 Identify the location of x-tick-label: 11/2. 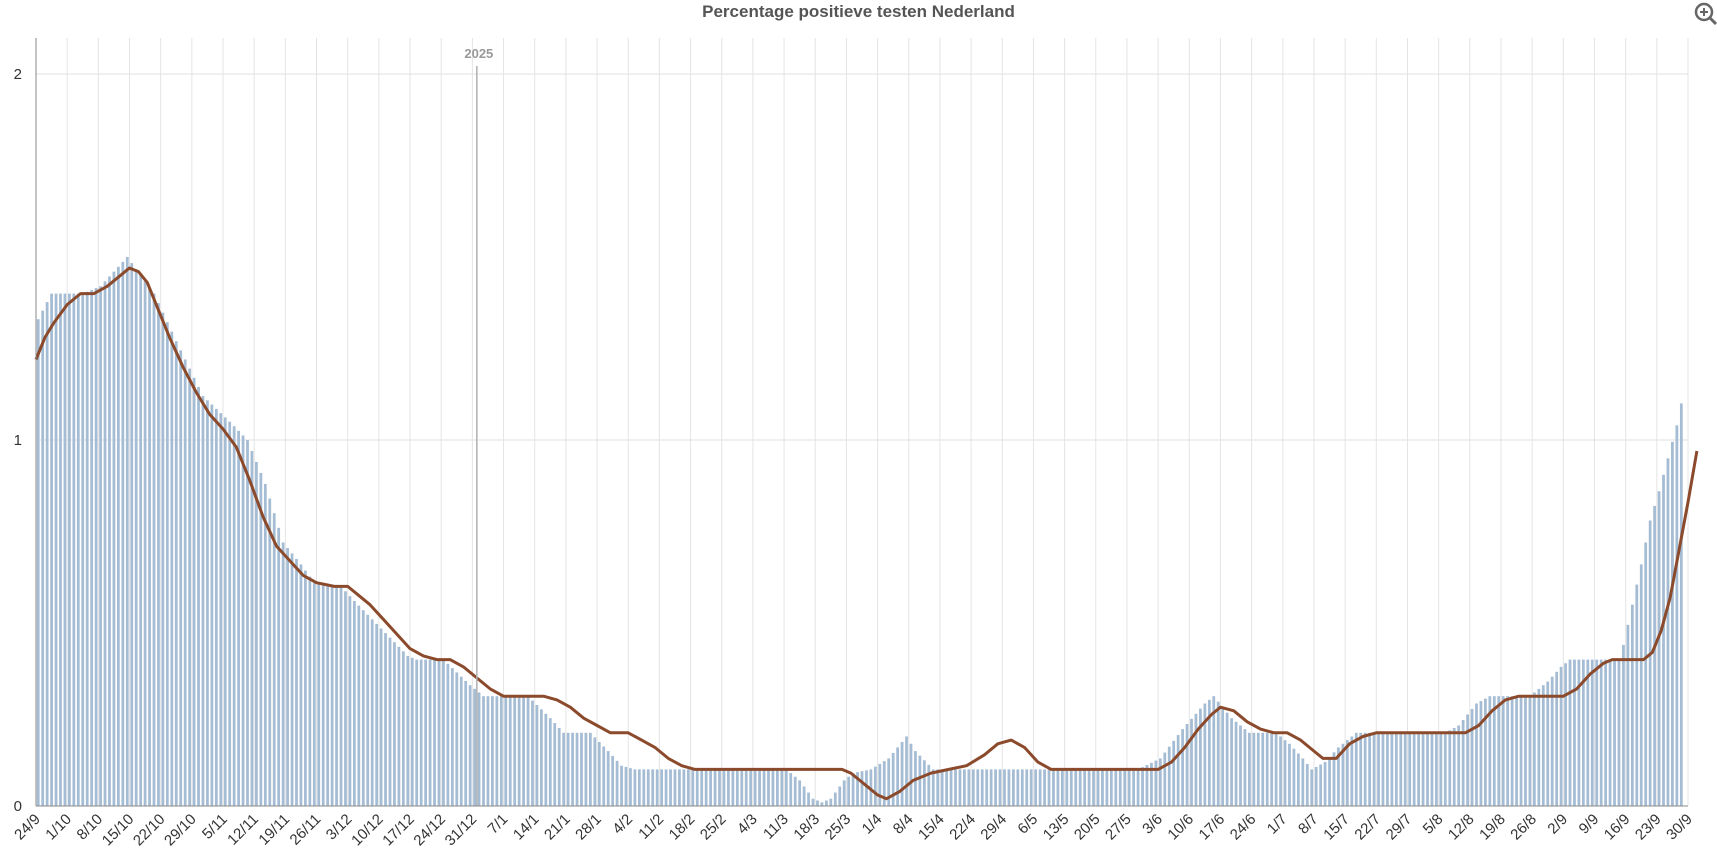
(651, 827).